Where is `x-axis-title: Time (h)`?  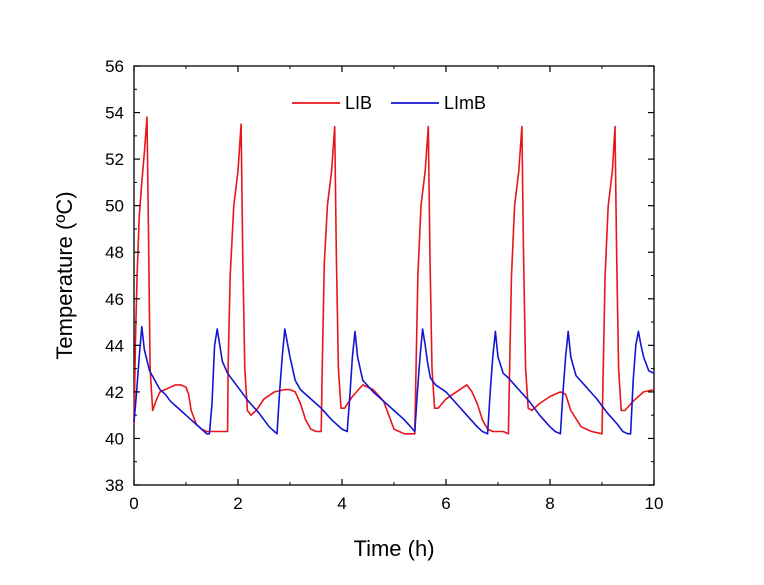
x-axis-title: Time (h) is located at coordinates (393, 548).